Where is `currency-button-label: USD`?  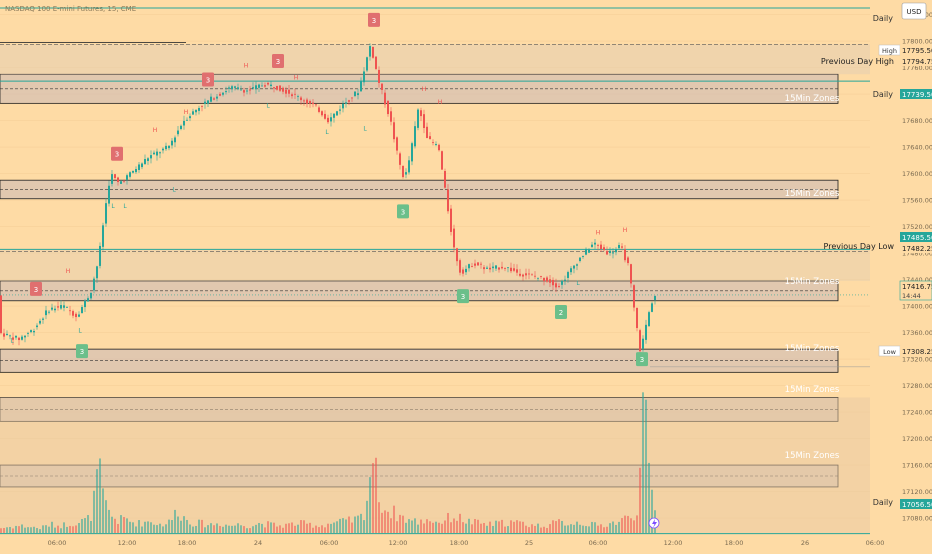
currency-button-label: USD is located at coordinates (914, 12).